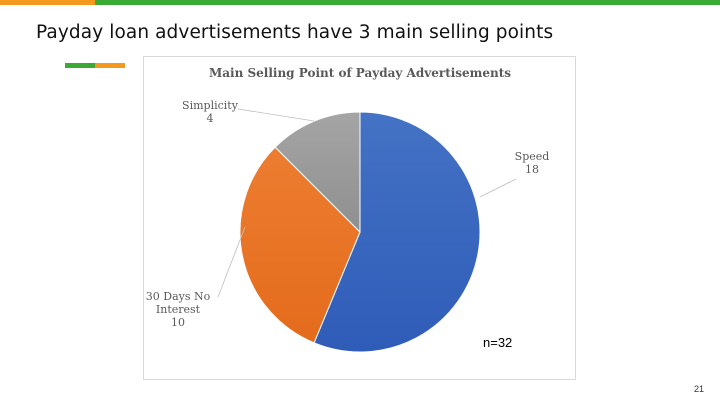 The width and height of the screenshot is (720, 405). Describe the element at coordinates (699, 389) in the screenshot. I see `page-number: 21` at that location.